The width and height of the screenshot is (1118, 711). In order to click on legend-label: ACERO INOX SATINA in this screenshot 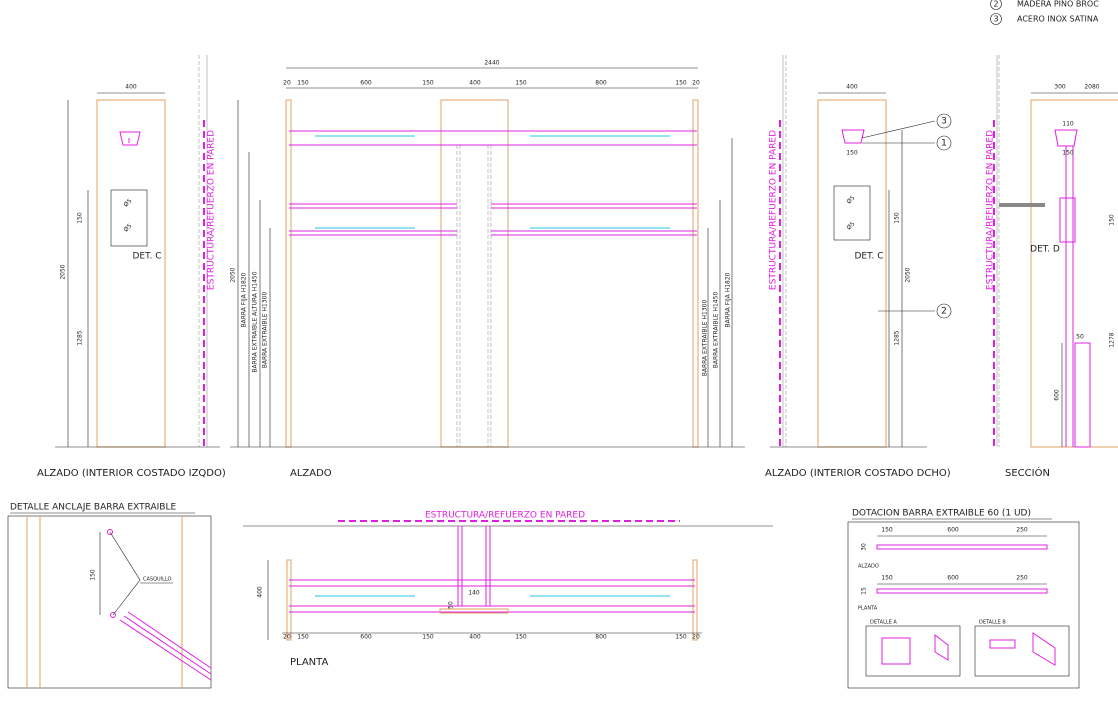, I will do `click(1058, 19)`.